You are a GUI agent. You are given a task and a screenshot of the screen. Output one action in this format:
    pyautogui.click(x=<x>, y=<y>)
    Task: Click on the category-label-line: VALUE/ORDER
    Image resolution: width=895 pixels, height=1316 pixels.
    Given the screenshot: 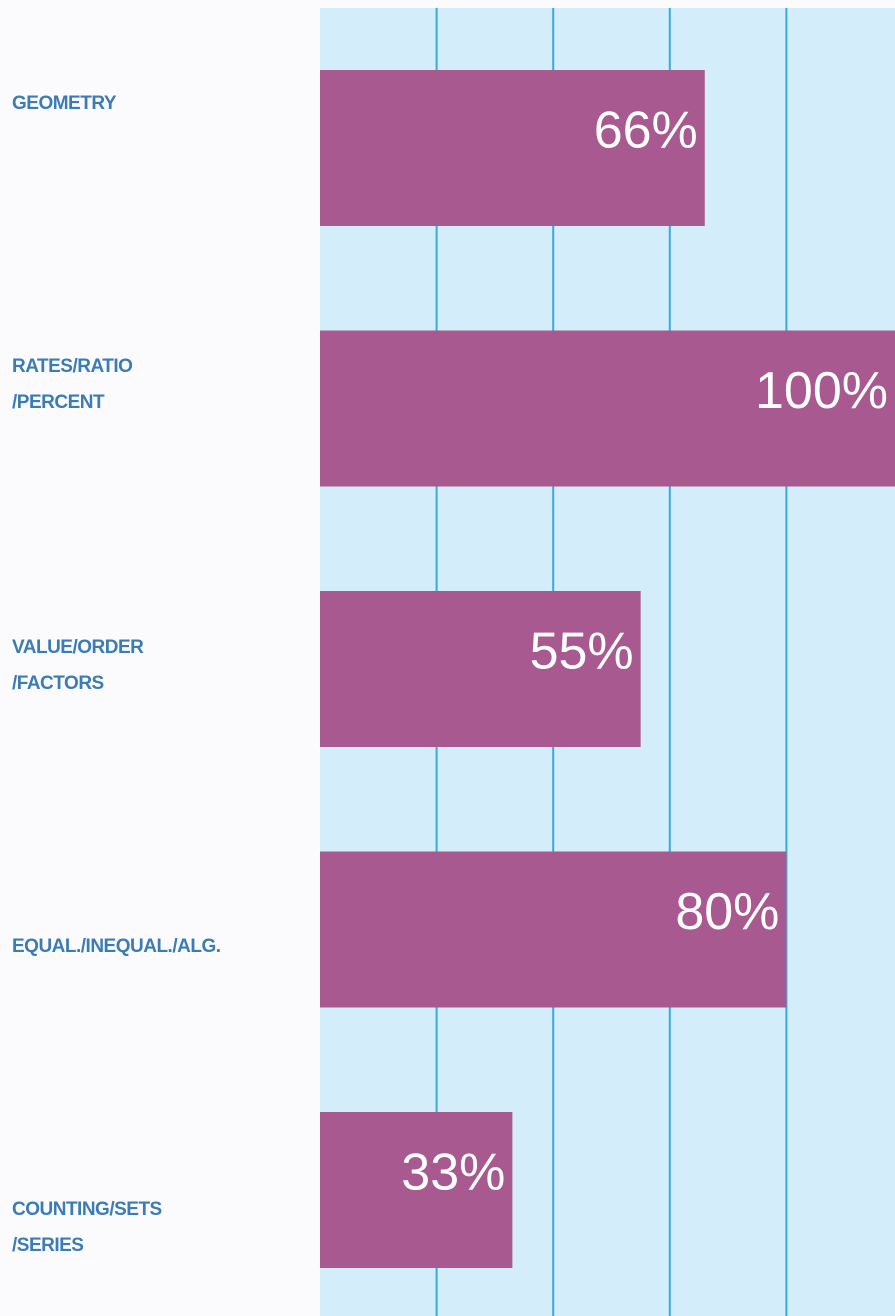 What is the action you would take?
    pyautogui.click(x=78, y=647)
    